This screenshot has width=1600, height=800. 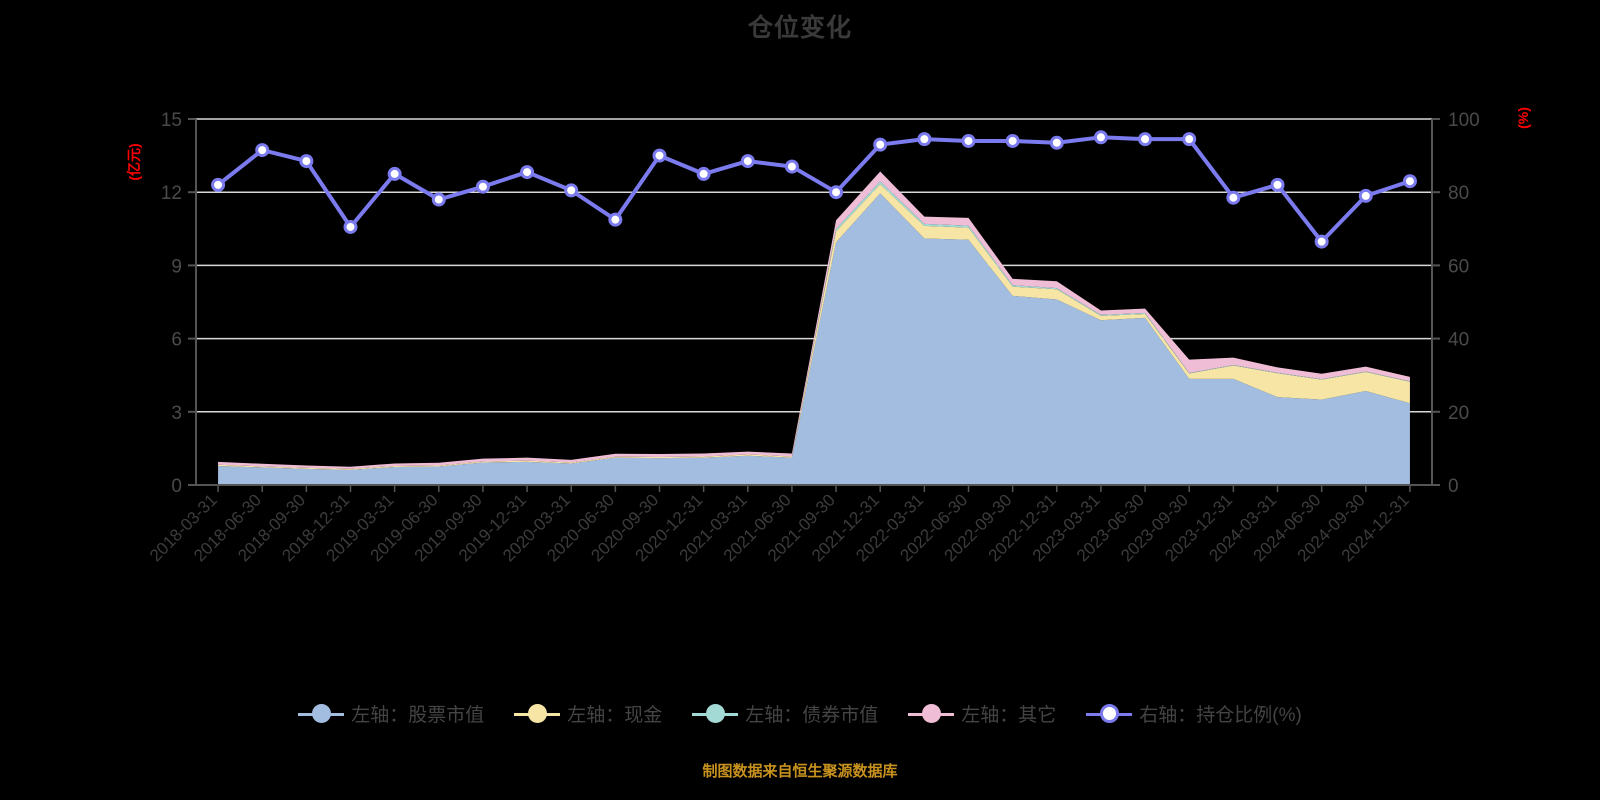 I want to click on legend-label: 右轴：持仓比例(%), so click(x=1220, y=715).